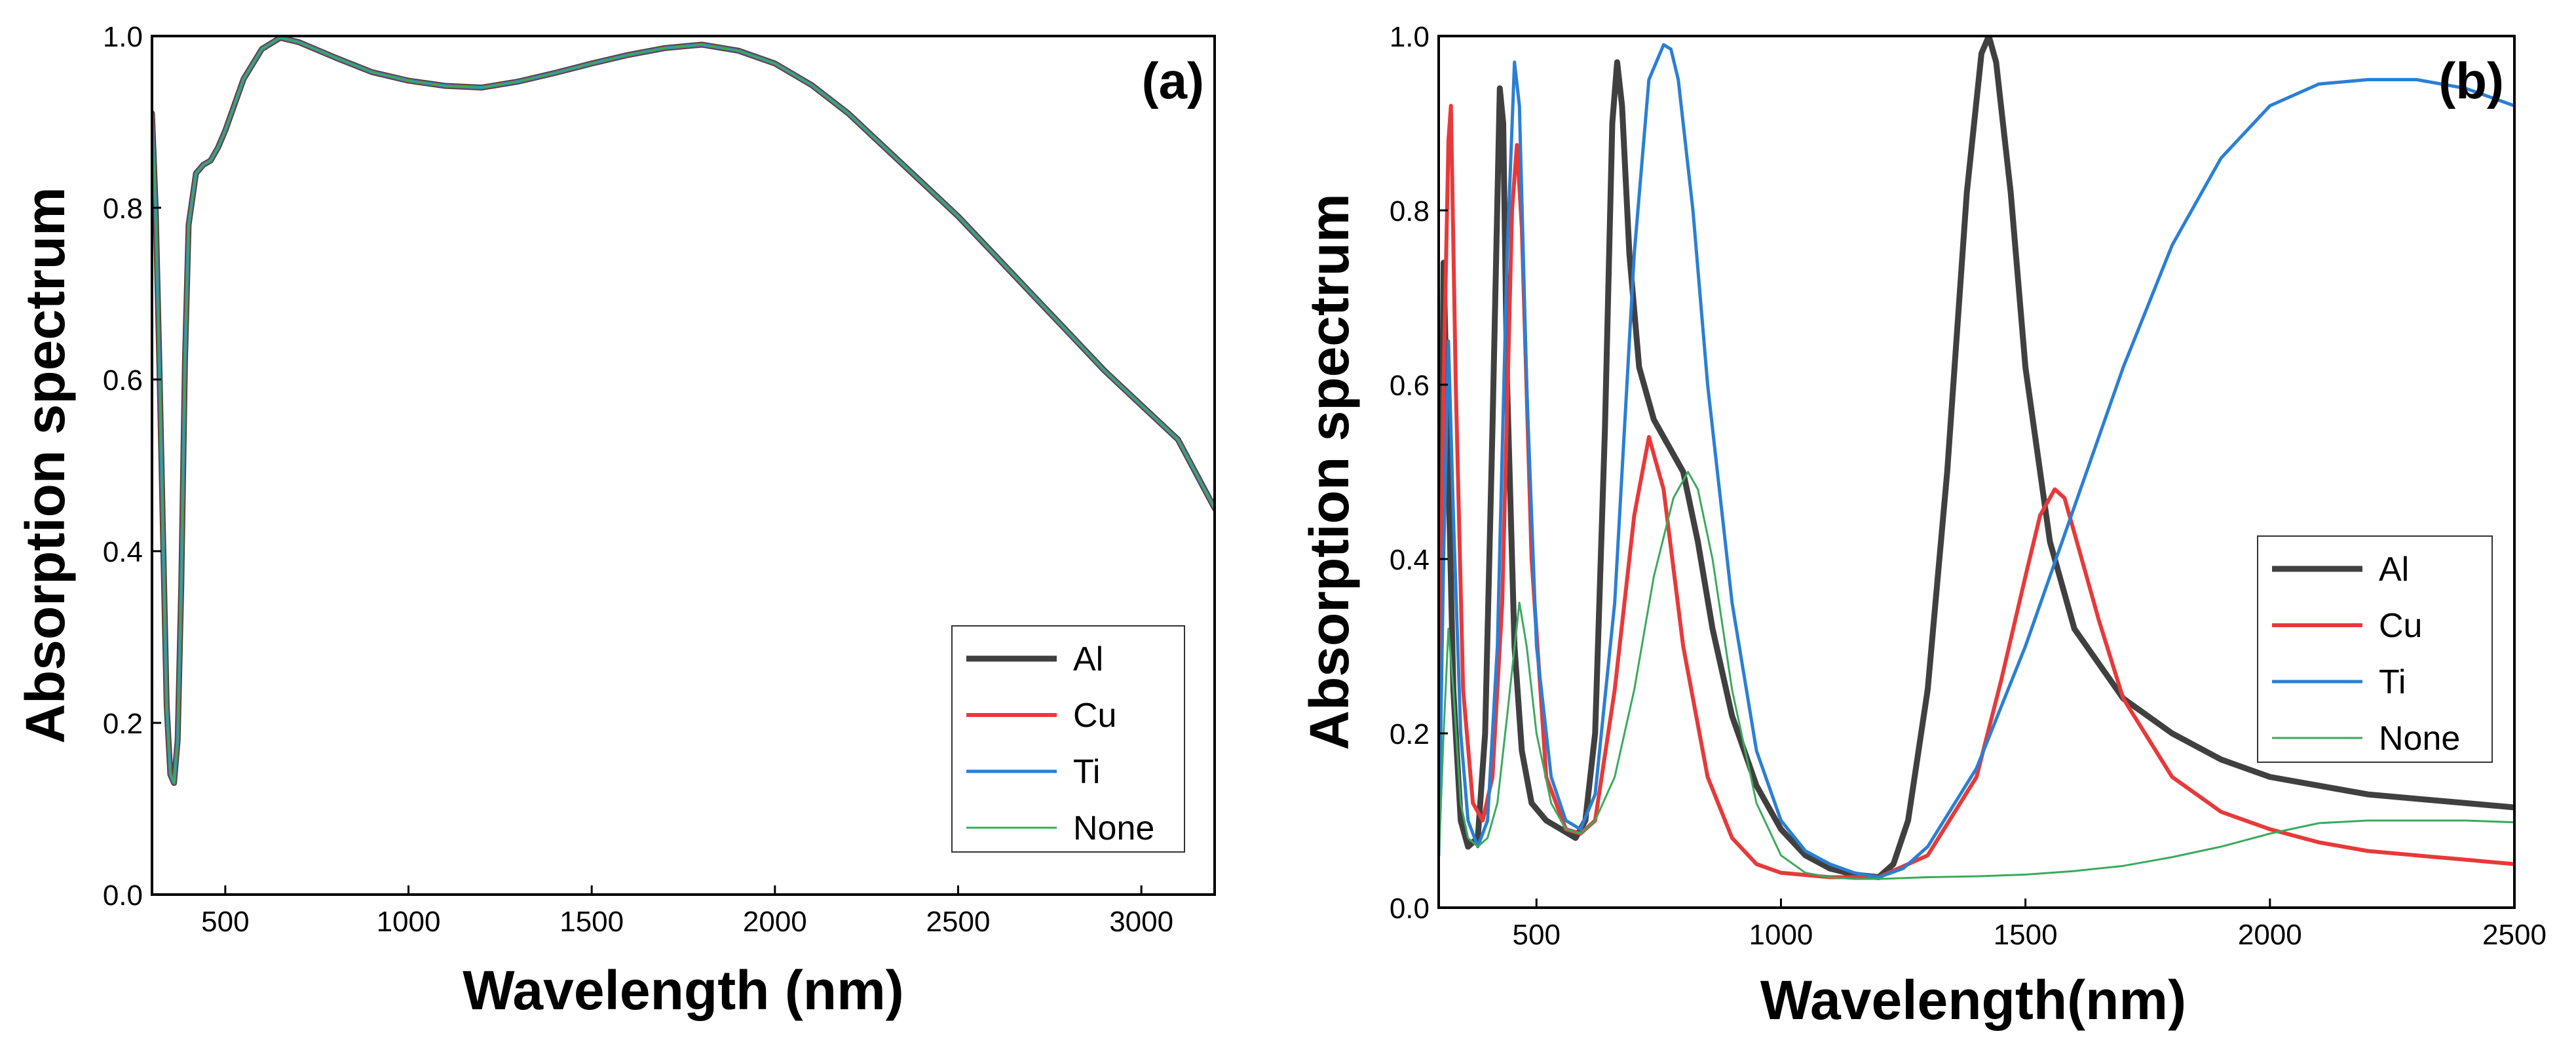 This screenshot has width=2576, height=1044. I want to click on panel-label: (b), so click(2471, 80).